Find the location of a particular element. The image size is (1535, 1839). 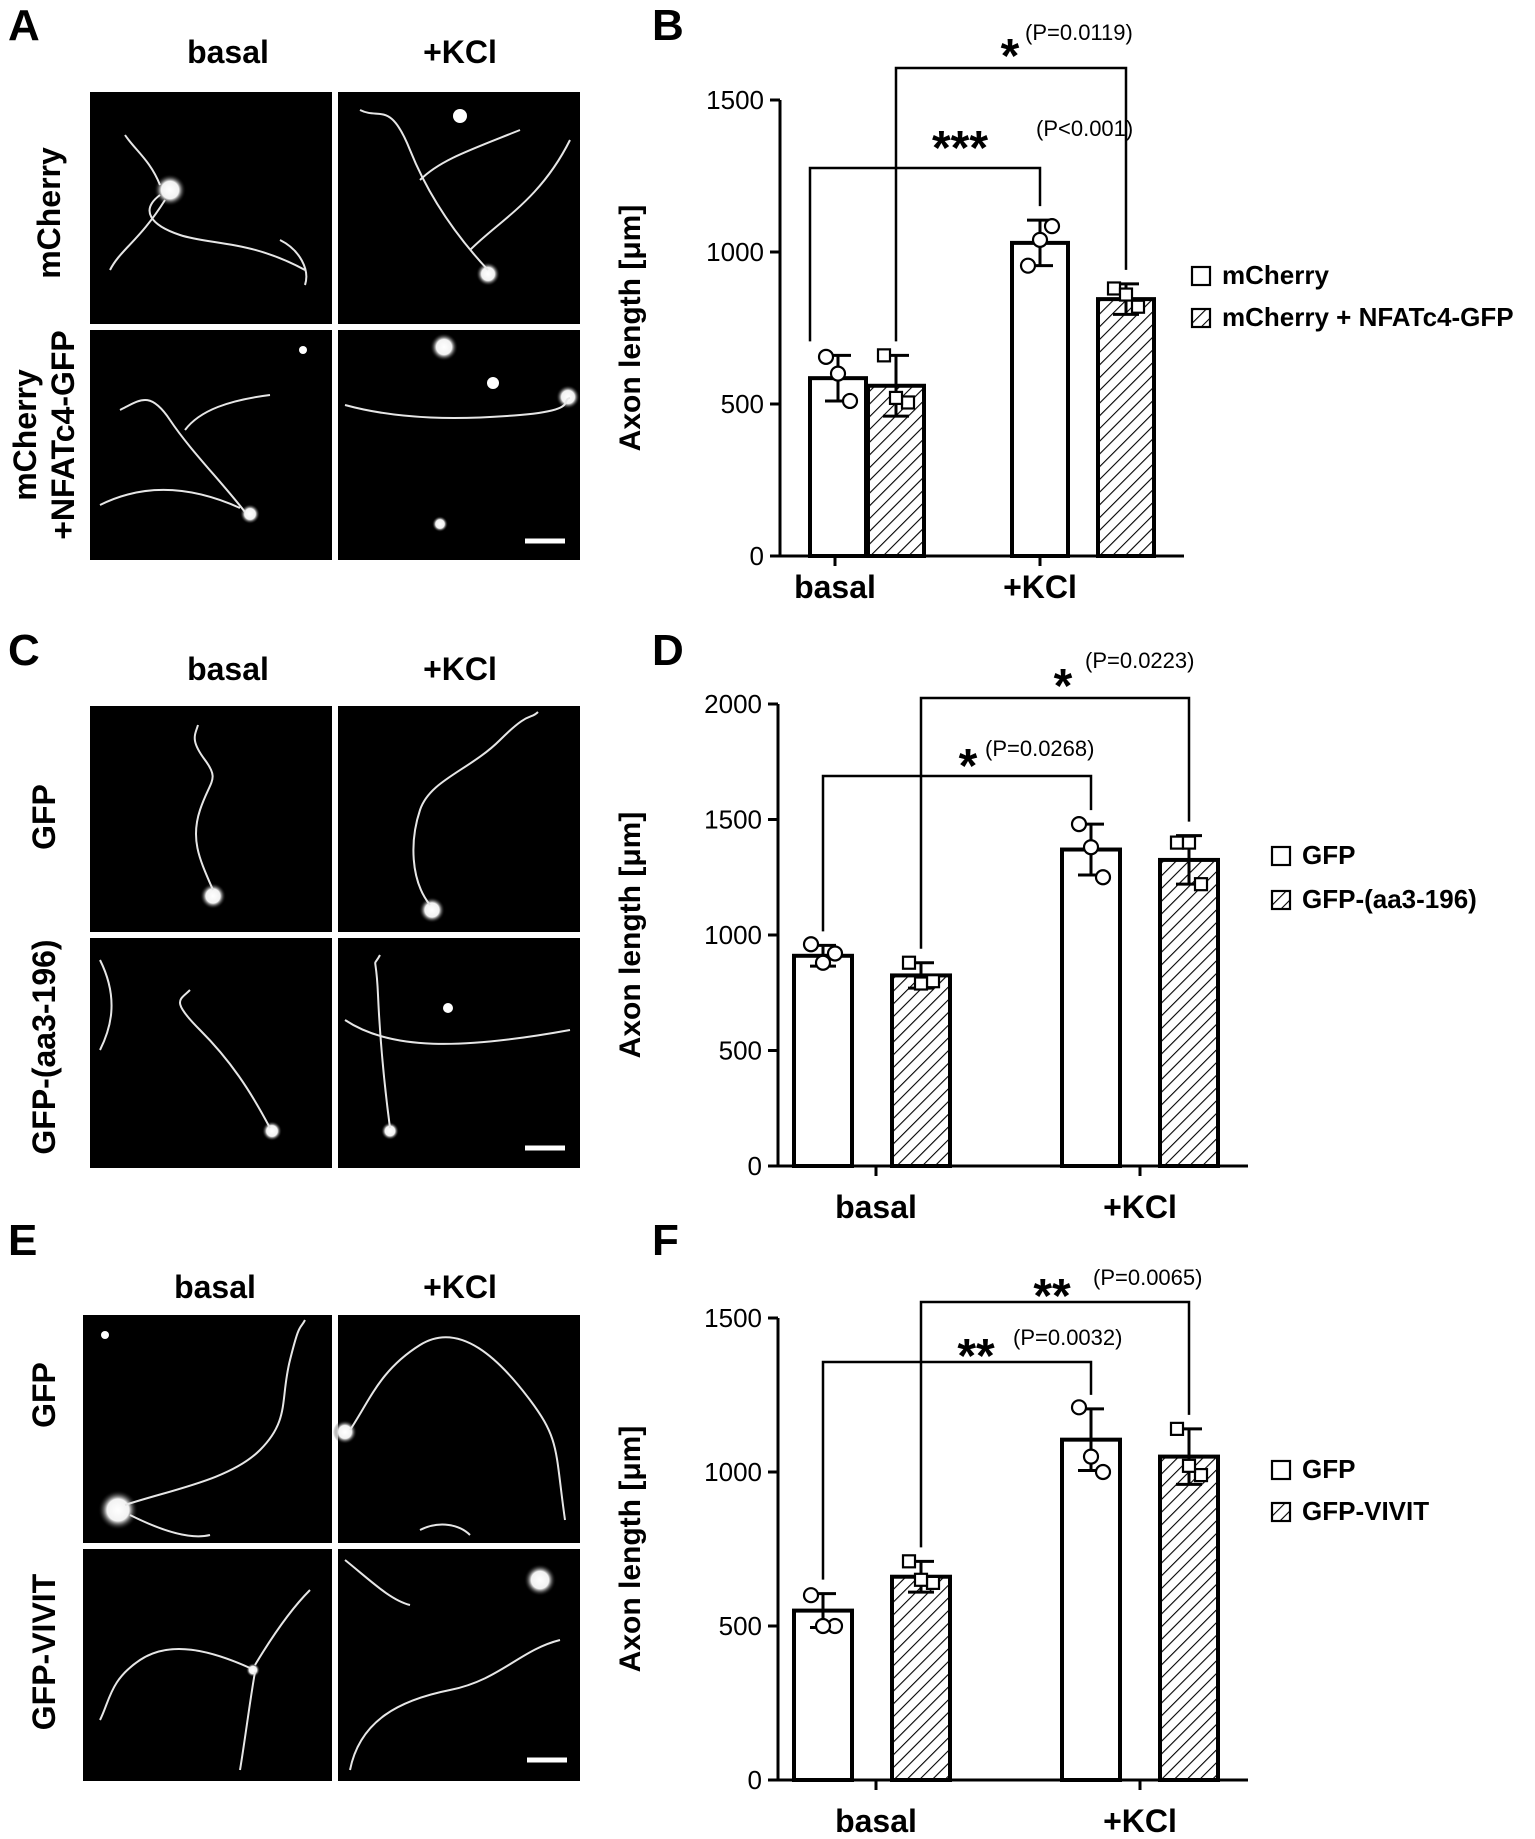

grid-c-col-basal: basal is located at coordinates (228, 669).